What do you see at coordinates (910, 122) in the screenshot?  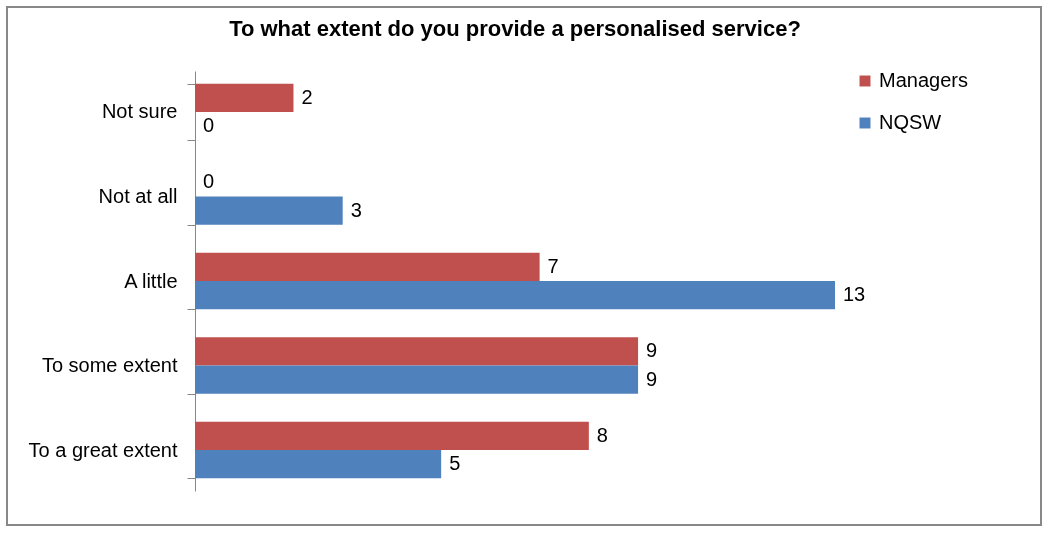 I see `legend-label: NQSW` at bounding box center [910, 122].